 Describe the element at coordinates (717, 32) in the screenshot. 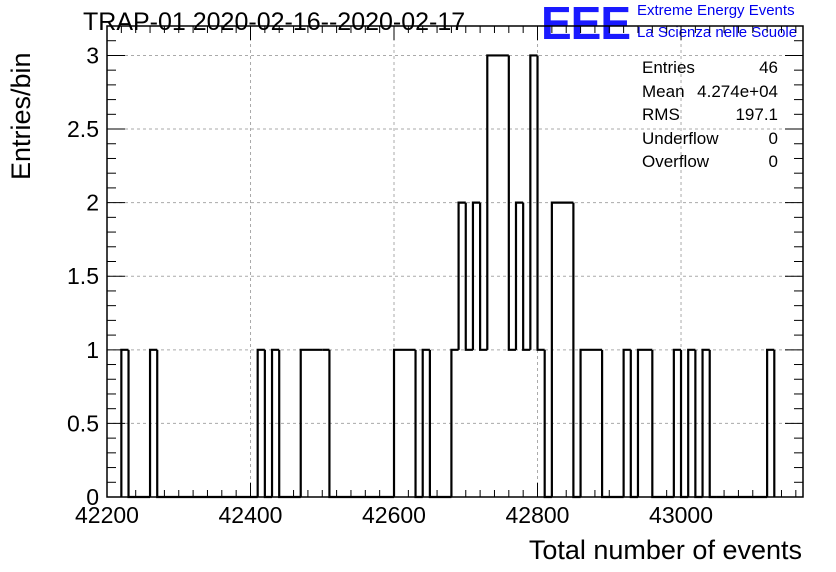

I see `logo-line-2: La Scienza nelle Scuole` at that location.